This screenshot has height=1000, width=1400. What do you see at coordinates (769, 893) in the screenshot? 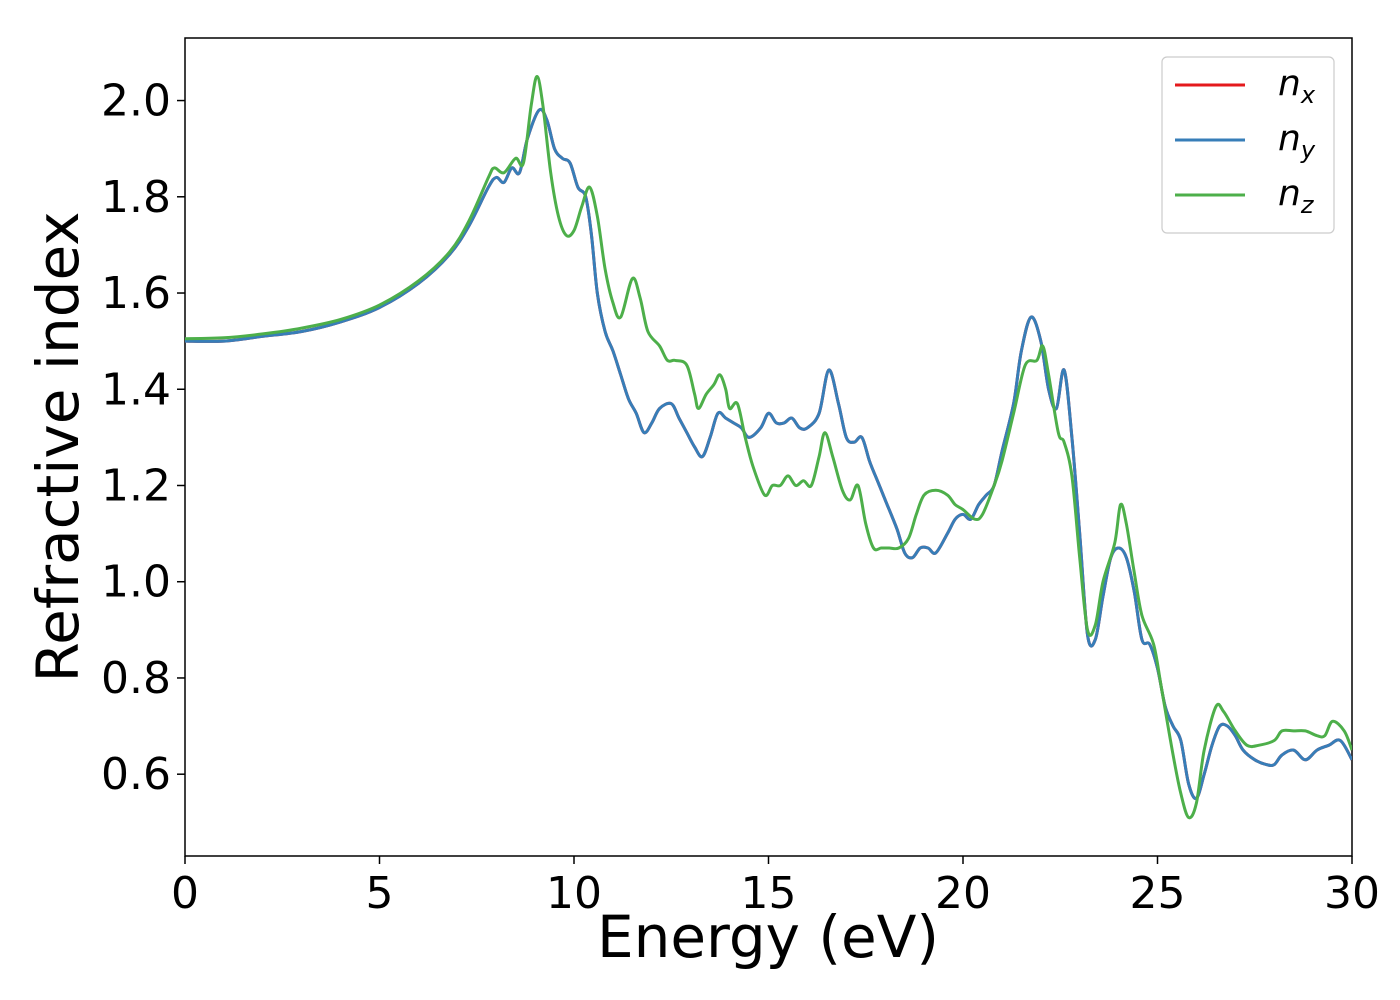
I see `x-tick-label: 15` at bounding box center [769, 893].